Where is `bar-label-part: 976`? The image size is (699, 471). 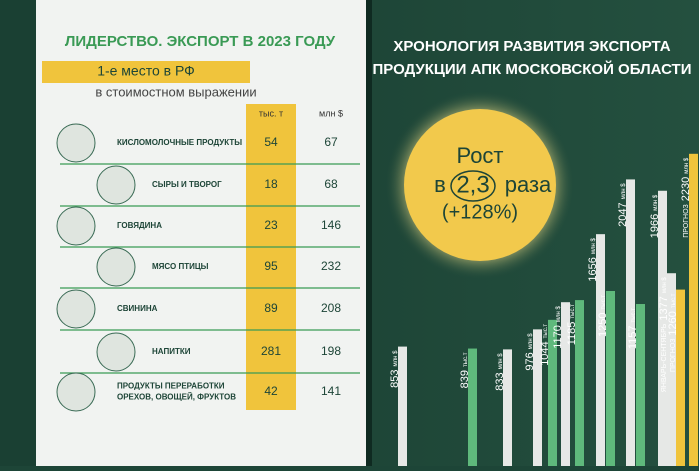
bar-label-part: 976 is located at coordinates (530, 361).